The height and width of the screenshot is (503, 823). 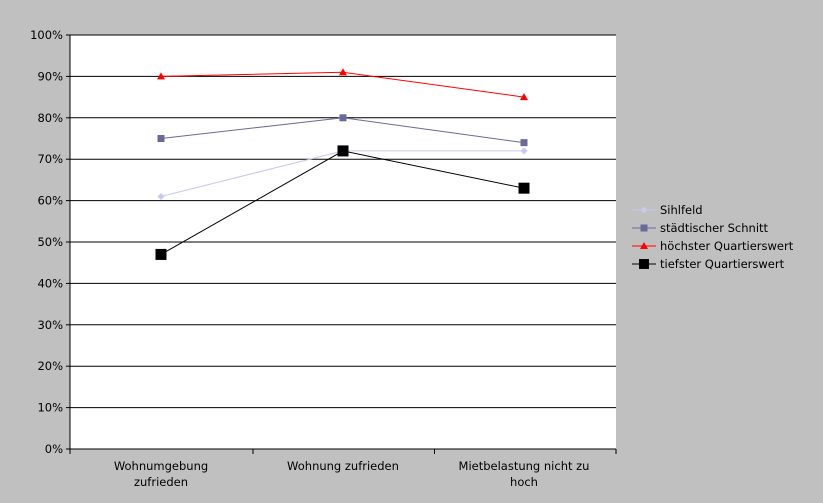 What do you see at coordinates (50, 366) in the screenshot?
I see `y-tick-label: 20%` at bounding box center [50, 366].